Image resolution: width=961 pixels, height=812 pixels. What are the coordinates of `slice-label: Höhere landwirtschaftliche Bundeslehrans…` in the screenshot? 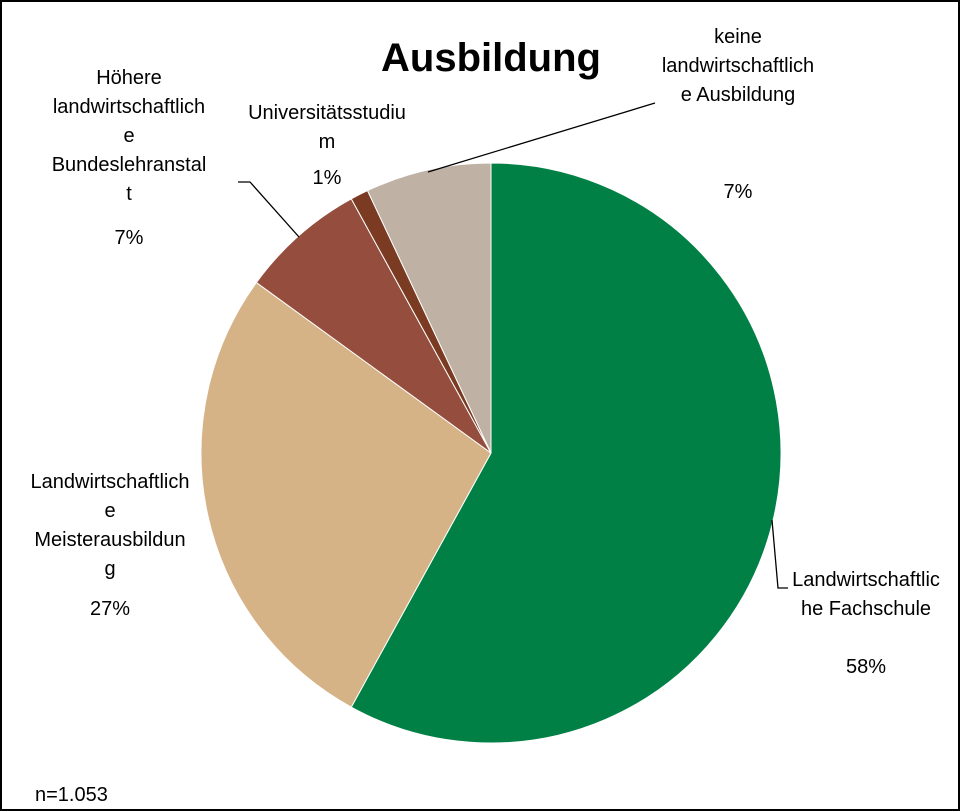 It's located at (129, 136).